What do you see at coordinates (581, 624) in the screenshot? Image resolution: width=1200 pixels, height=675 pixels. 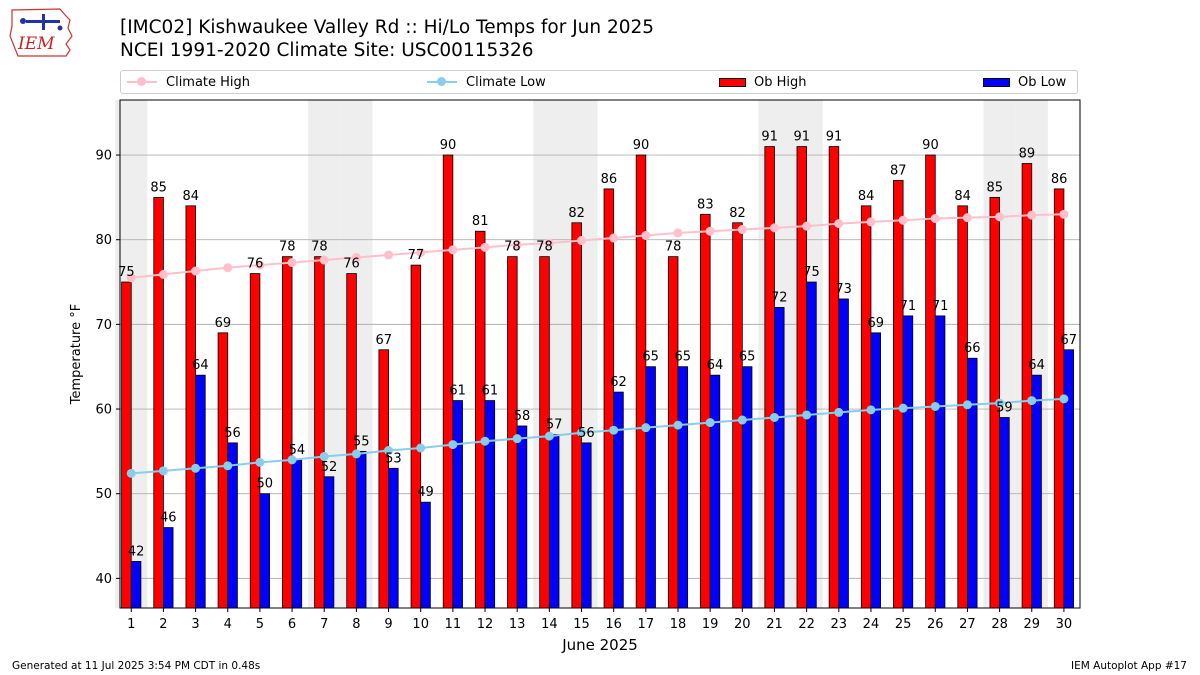 I see `x-tick-label-15: 15` at bounding box center [581, 624].